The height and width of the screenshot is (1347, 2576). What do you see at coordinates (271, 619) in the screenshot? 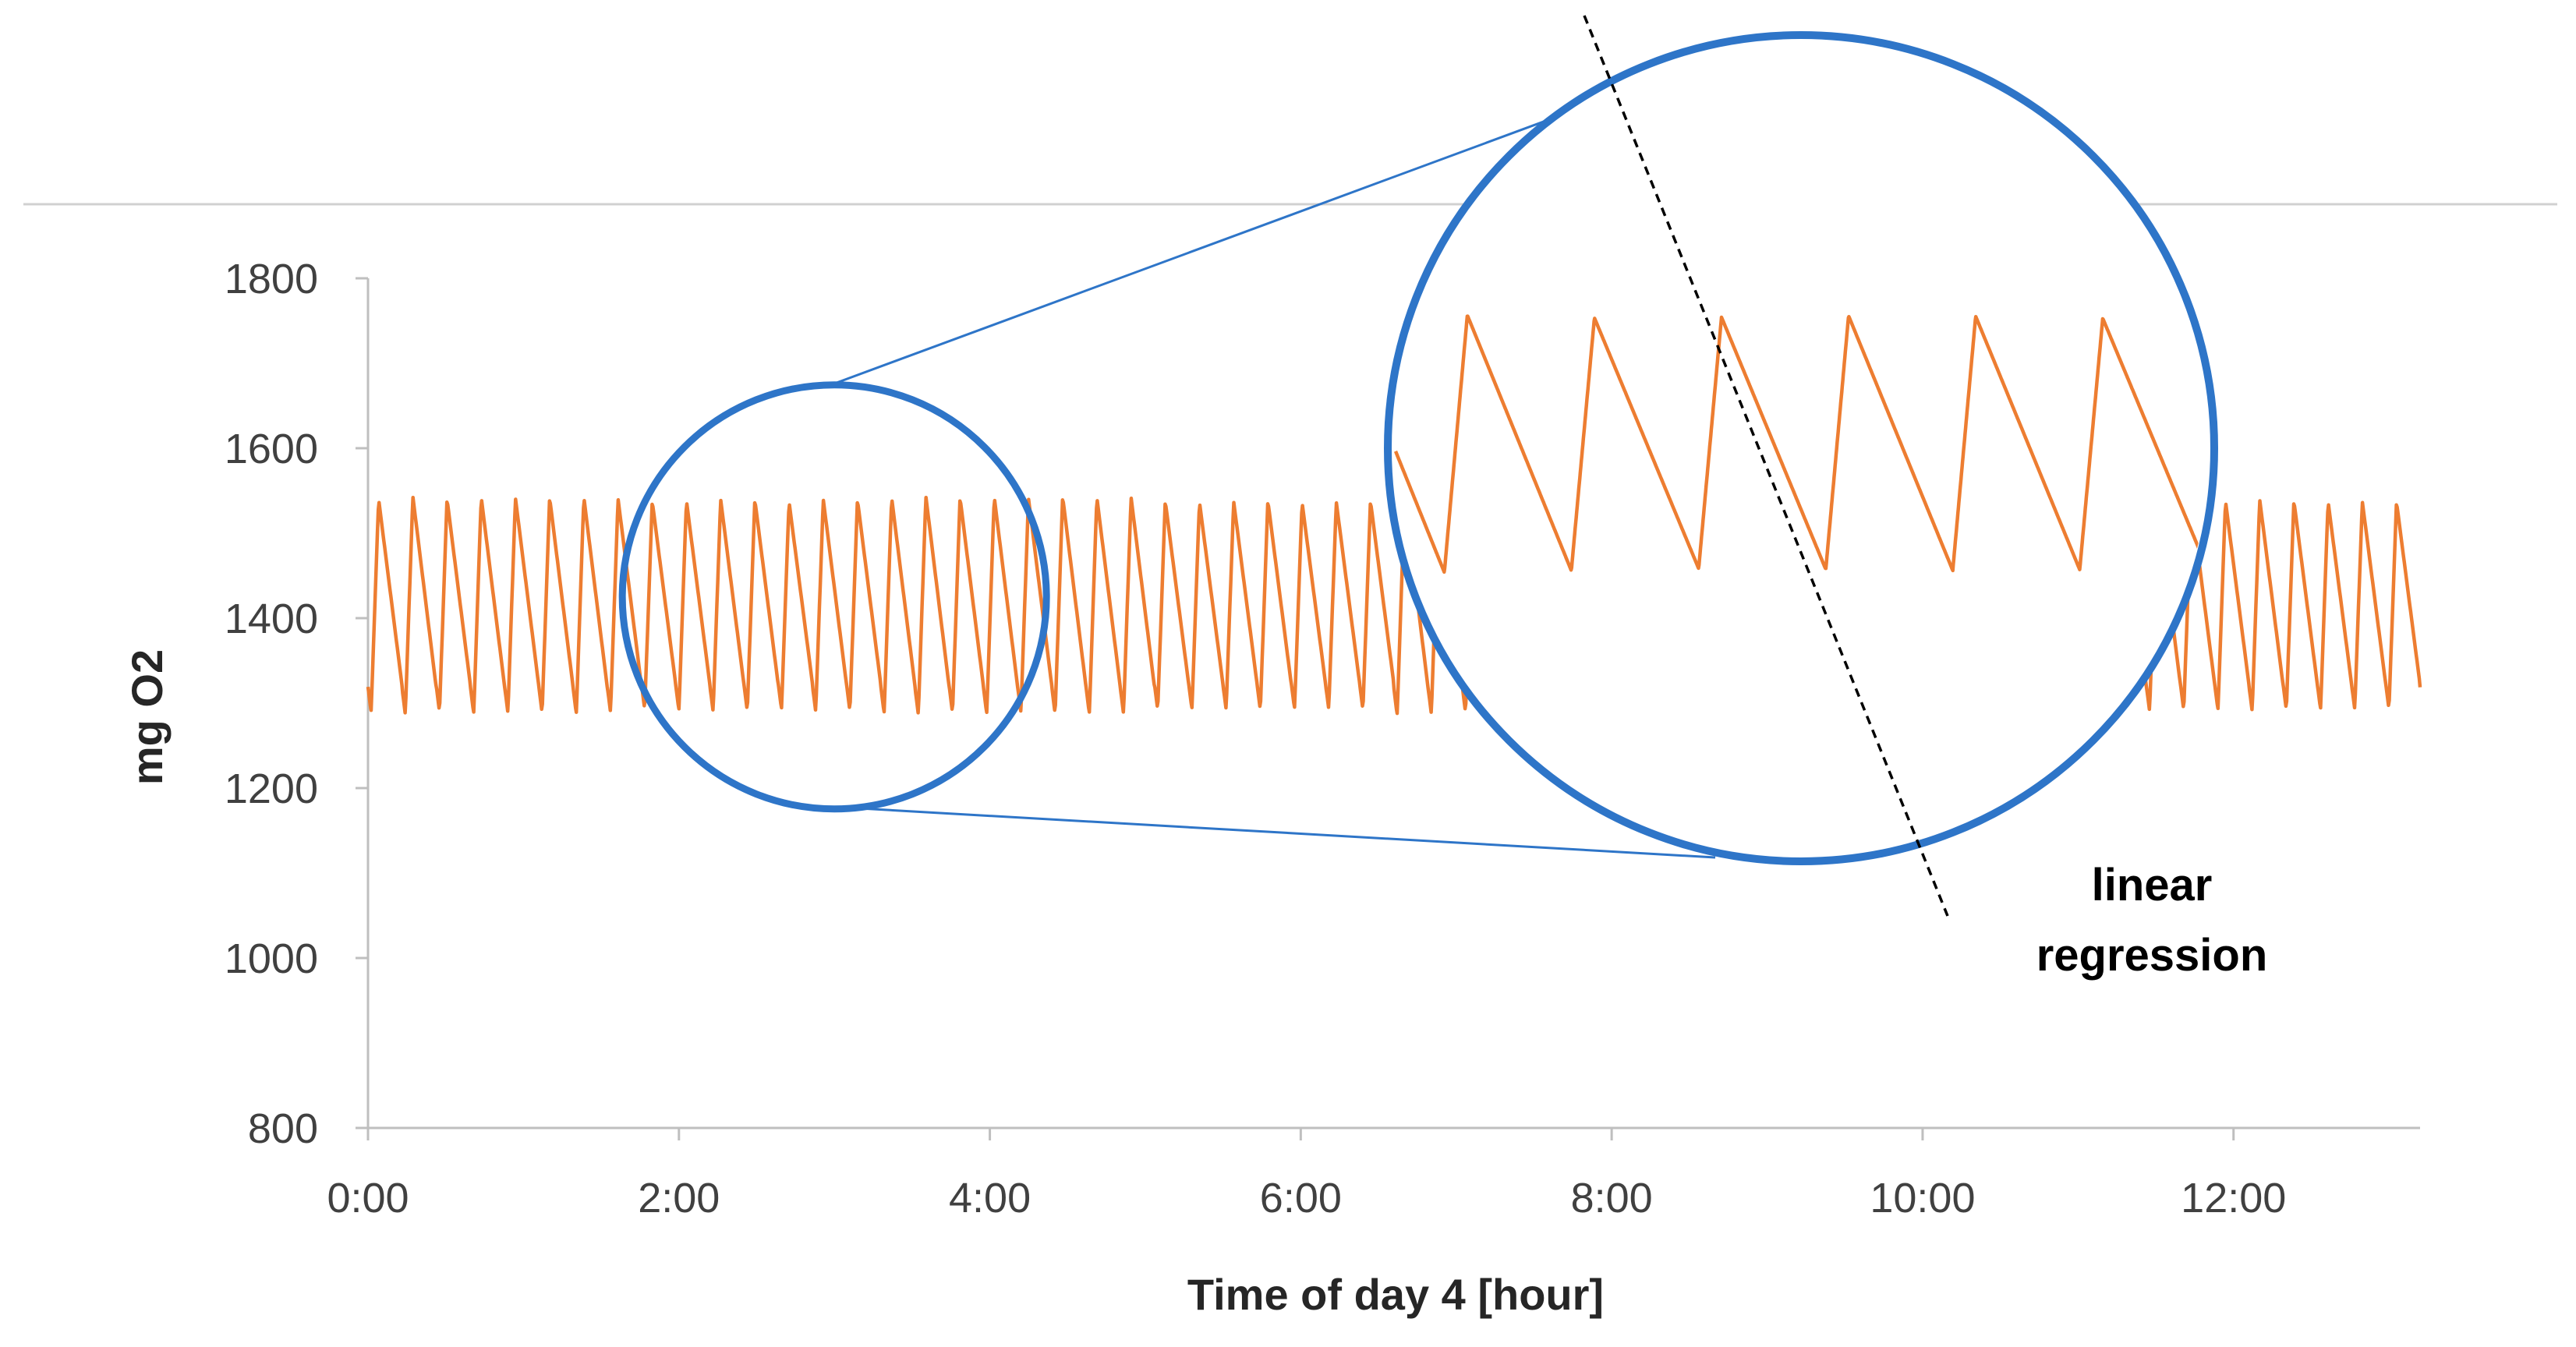
I see `y-tick-label: 1400` at bounding box center [271, 619].